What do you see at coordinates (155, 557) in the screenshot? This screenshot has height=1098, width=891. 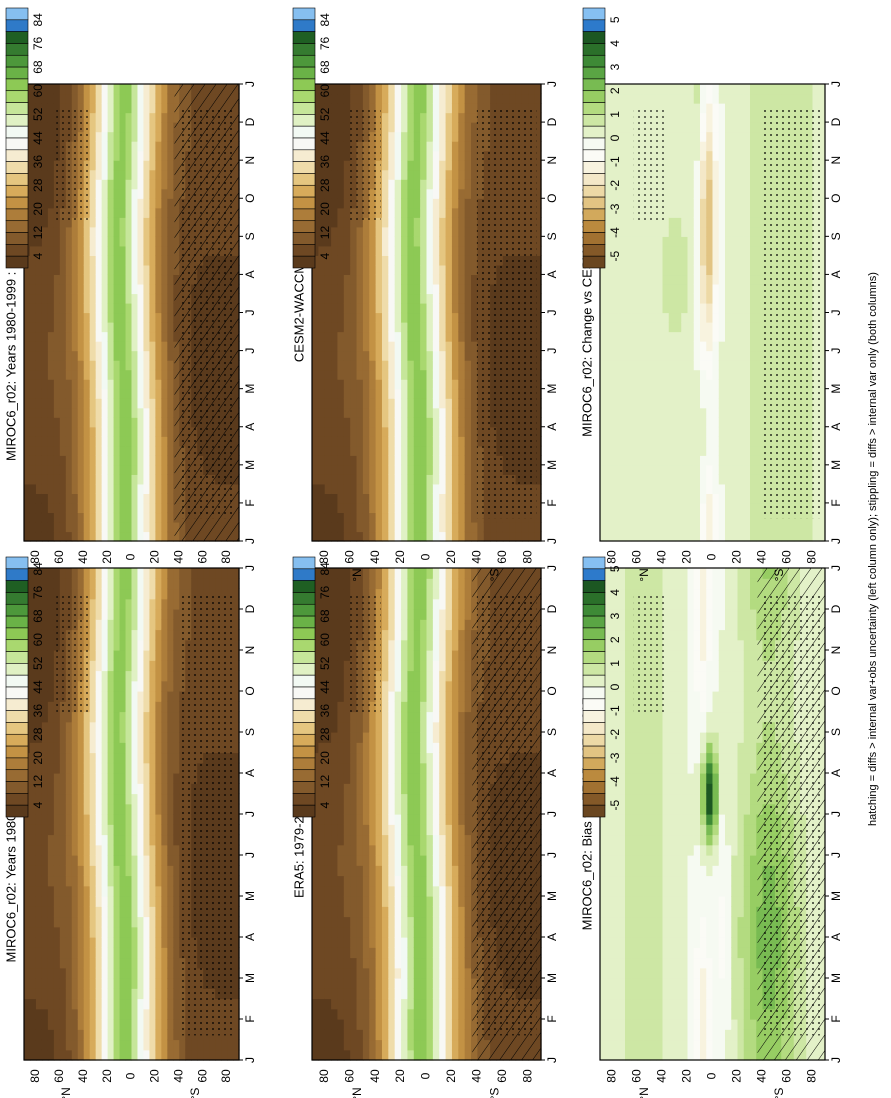 I see `y-tick-label: 20` at bounding box center [155, 557].